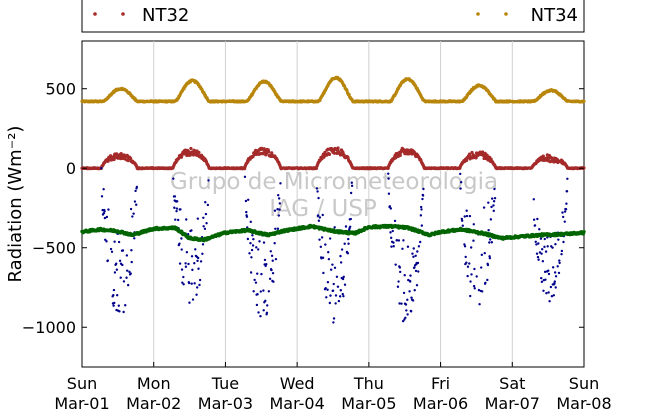  What do you see at coordinates (153, 401) in the screenshot?
I see `x-tick-date: Mar-02` at bounding box center [153, 401].